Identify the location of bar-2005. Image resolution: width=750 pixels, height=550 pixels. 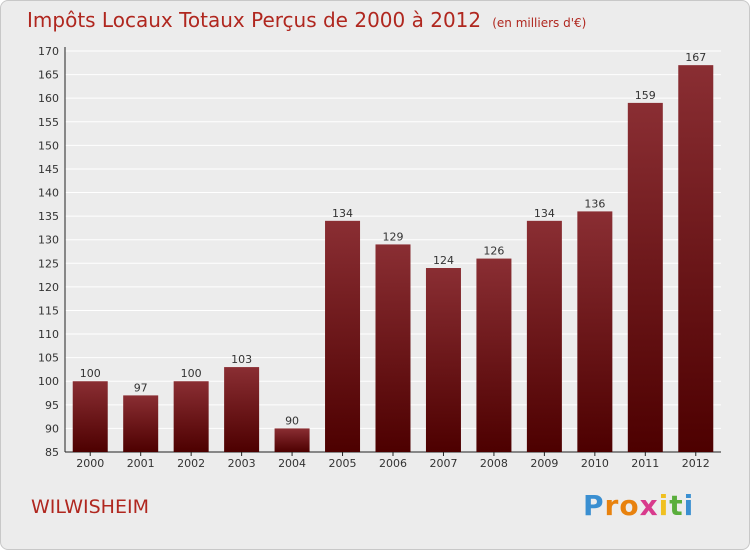
(343, 336).